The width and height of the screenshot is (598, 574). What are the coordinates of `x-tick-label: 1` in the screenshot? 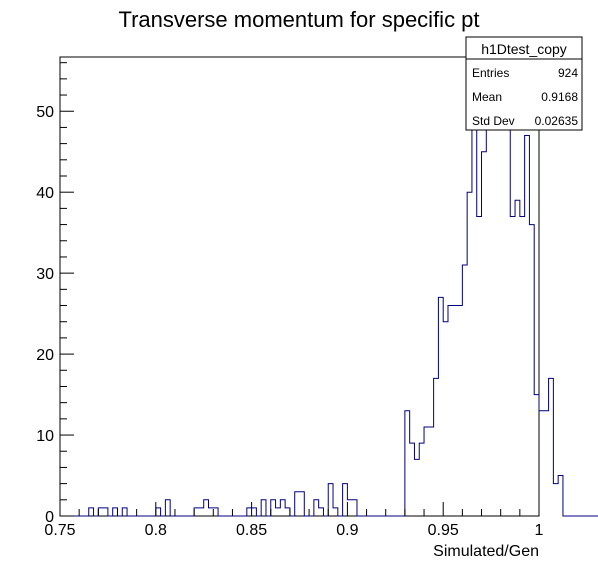 It's located at (539, 530).